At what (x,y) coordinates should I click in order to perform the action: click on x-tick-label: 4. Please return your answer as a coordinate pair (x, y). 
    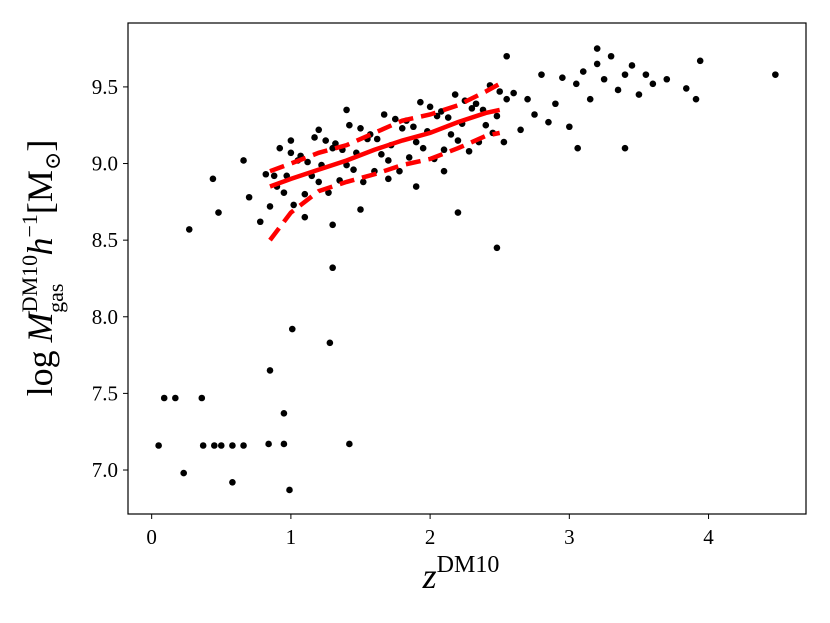
    Looking at the image, I should click on (708, 537).